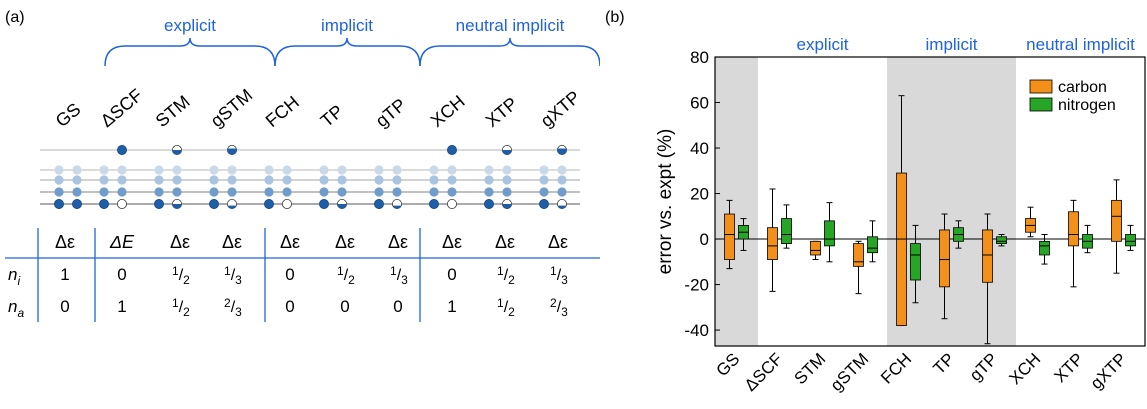 The width and height of the screenshot is (1147, 409). I want to click on y-tick-label: 20, so click(699, 194).